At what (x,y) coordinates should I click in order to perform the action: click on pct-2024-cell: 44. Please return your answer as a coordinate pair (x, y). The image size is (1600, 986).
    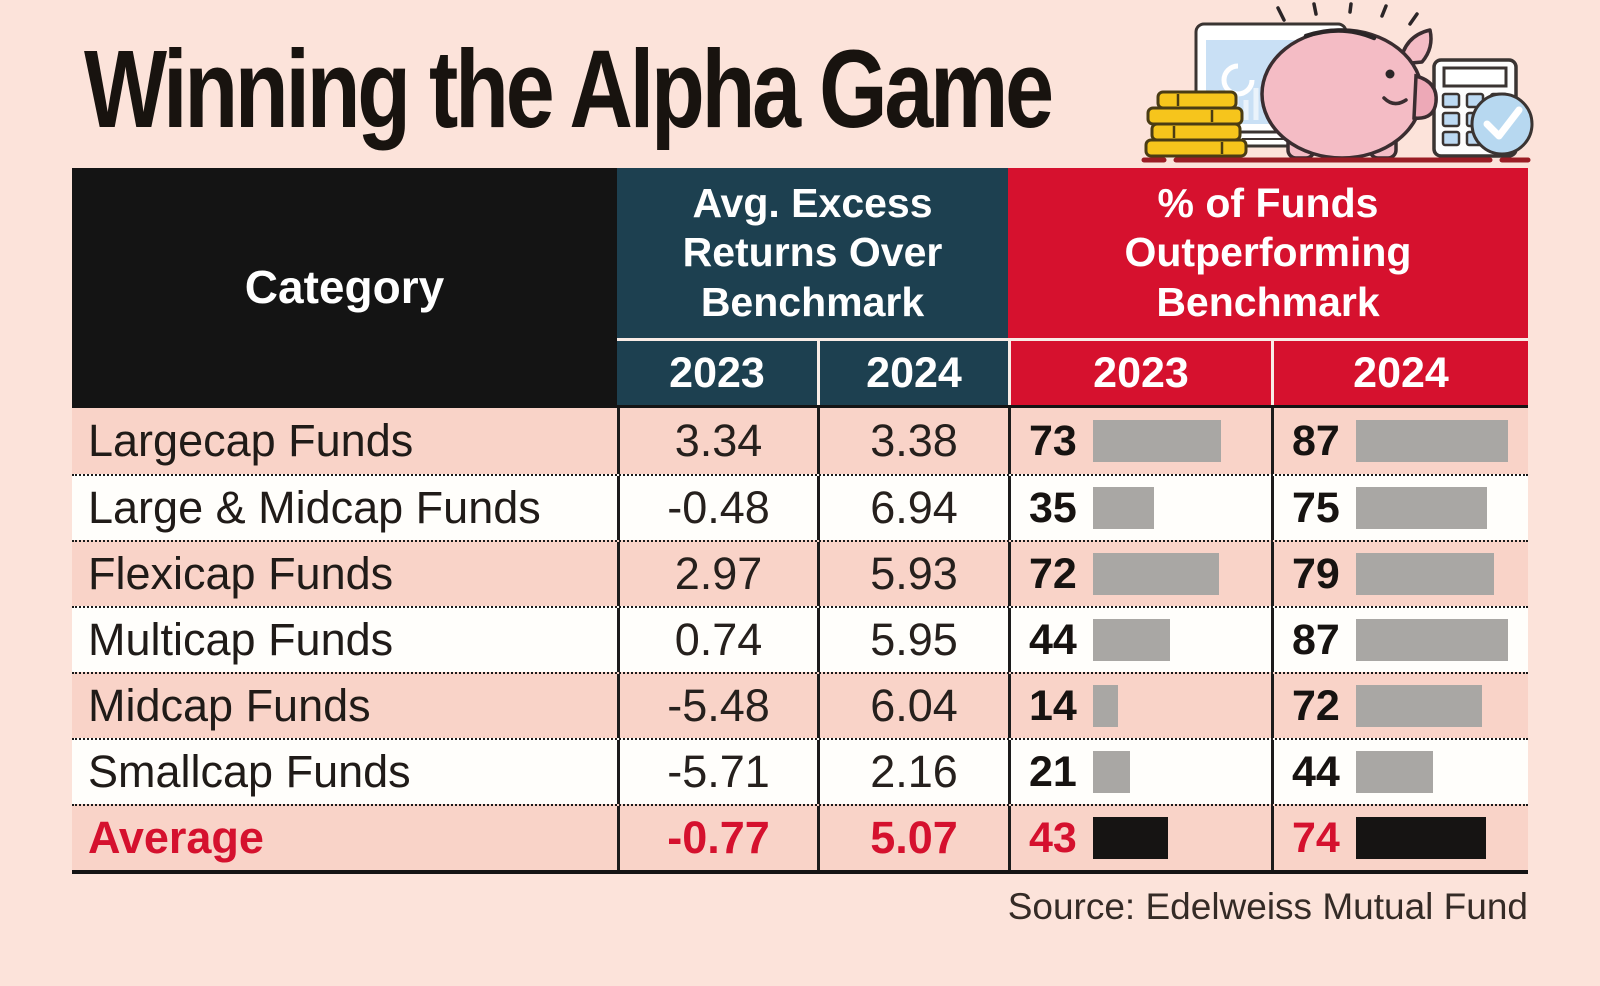
    Looking at the image, I should click on (1399, 772).